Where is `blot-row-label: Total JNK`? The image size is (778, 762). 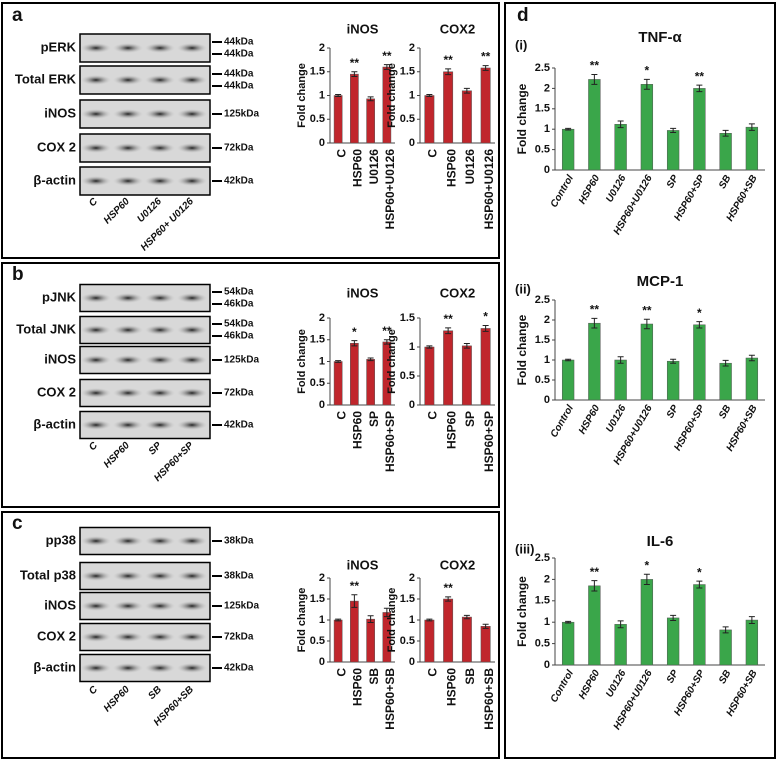
blot-row-label: Total JNK is located at coordinates (46, 328).